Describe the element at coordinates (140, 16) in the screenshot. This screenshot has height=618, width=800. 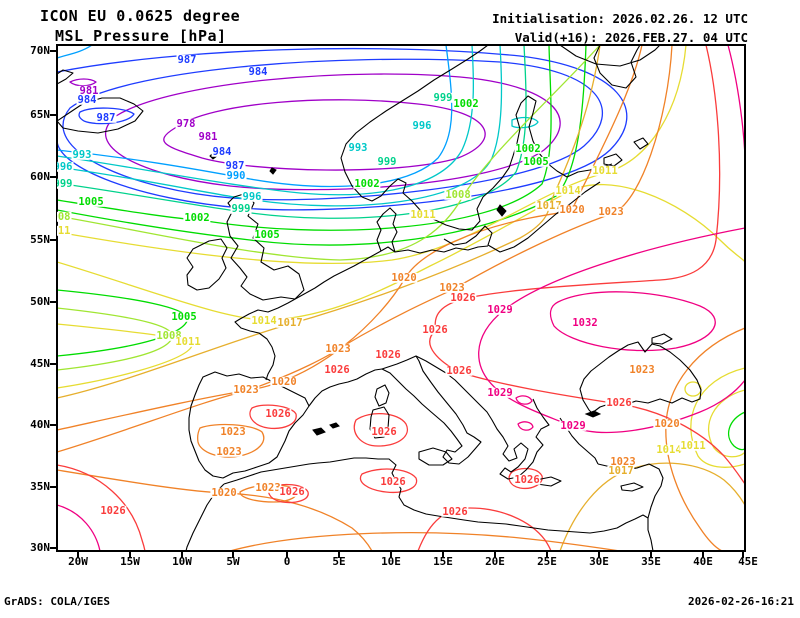
I see `model-title: ICON EU 0.0625 degree` at that location.